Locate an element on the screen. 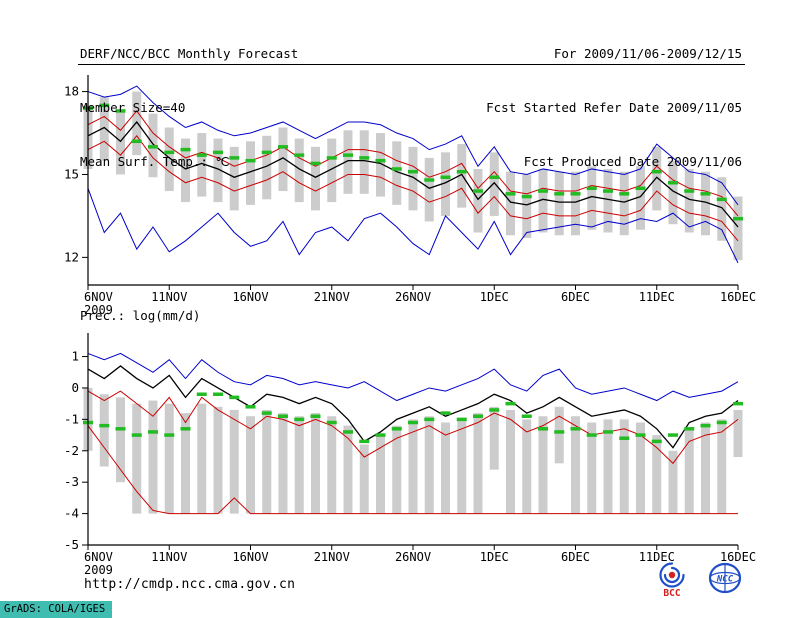 This screenshot has height=618, width=800. svg-text: -1 is located at coordinates (71, 418).